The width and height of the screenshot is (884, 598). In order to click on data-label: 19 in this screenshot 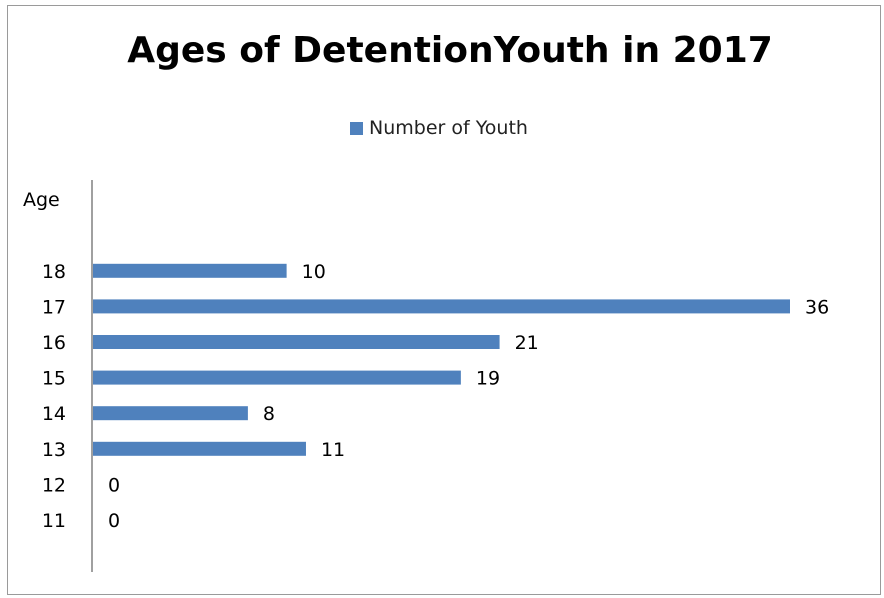, I will do `click(488, 379)`.